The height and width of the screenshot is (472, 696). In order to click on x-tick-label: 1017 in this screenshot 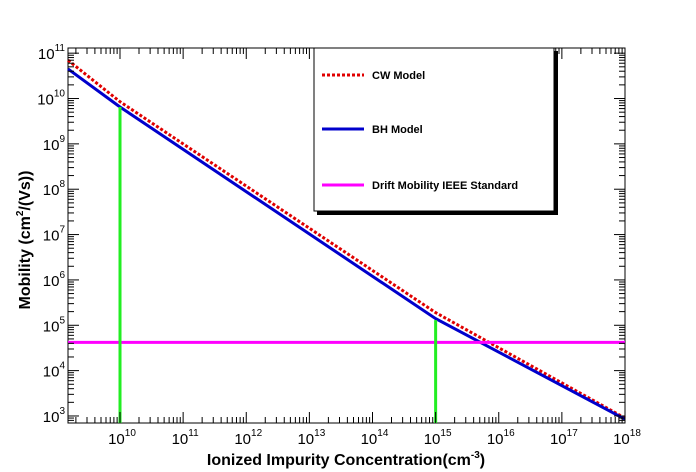, I will do `click(564, 438)`.